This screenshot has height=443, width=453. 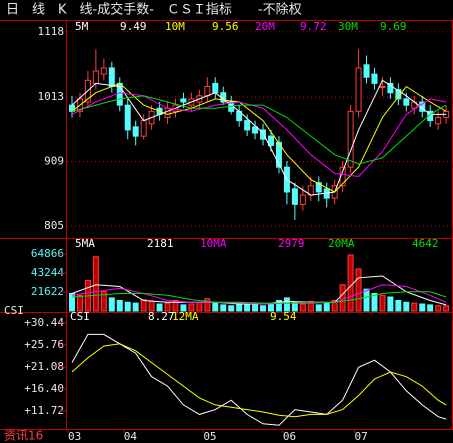 I want to click on chart-title: 日 线 K 线-成交手数- ＣＳＩ指标 -不除权, so click(x=154, y=10).